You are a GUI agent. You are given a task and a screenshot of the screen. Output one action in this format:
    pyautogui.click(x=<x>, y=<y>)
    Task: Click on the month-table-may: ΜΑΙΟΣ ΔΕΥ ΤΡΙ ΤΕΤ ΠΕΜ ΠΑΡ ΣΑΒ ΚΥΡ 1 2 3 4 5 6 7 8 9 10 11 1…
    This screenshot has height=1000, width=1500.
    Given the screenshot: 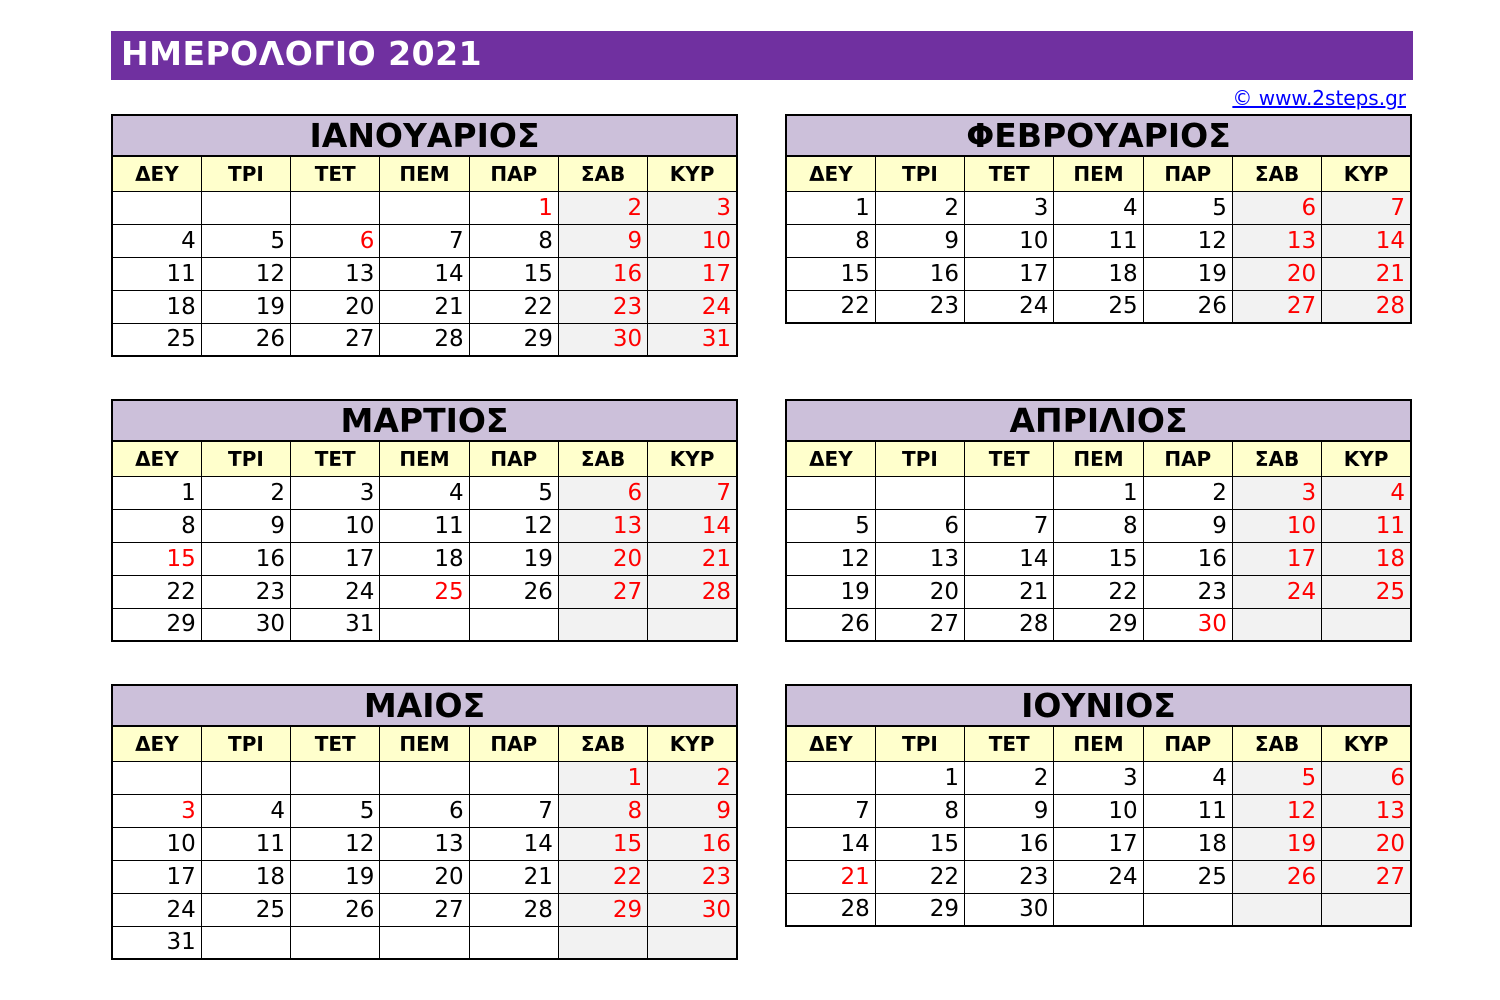 What is the action you would take?
    pyautogui.click(x=424, y=822)
    